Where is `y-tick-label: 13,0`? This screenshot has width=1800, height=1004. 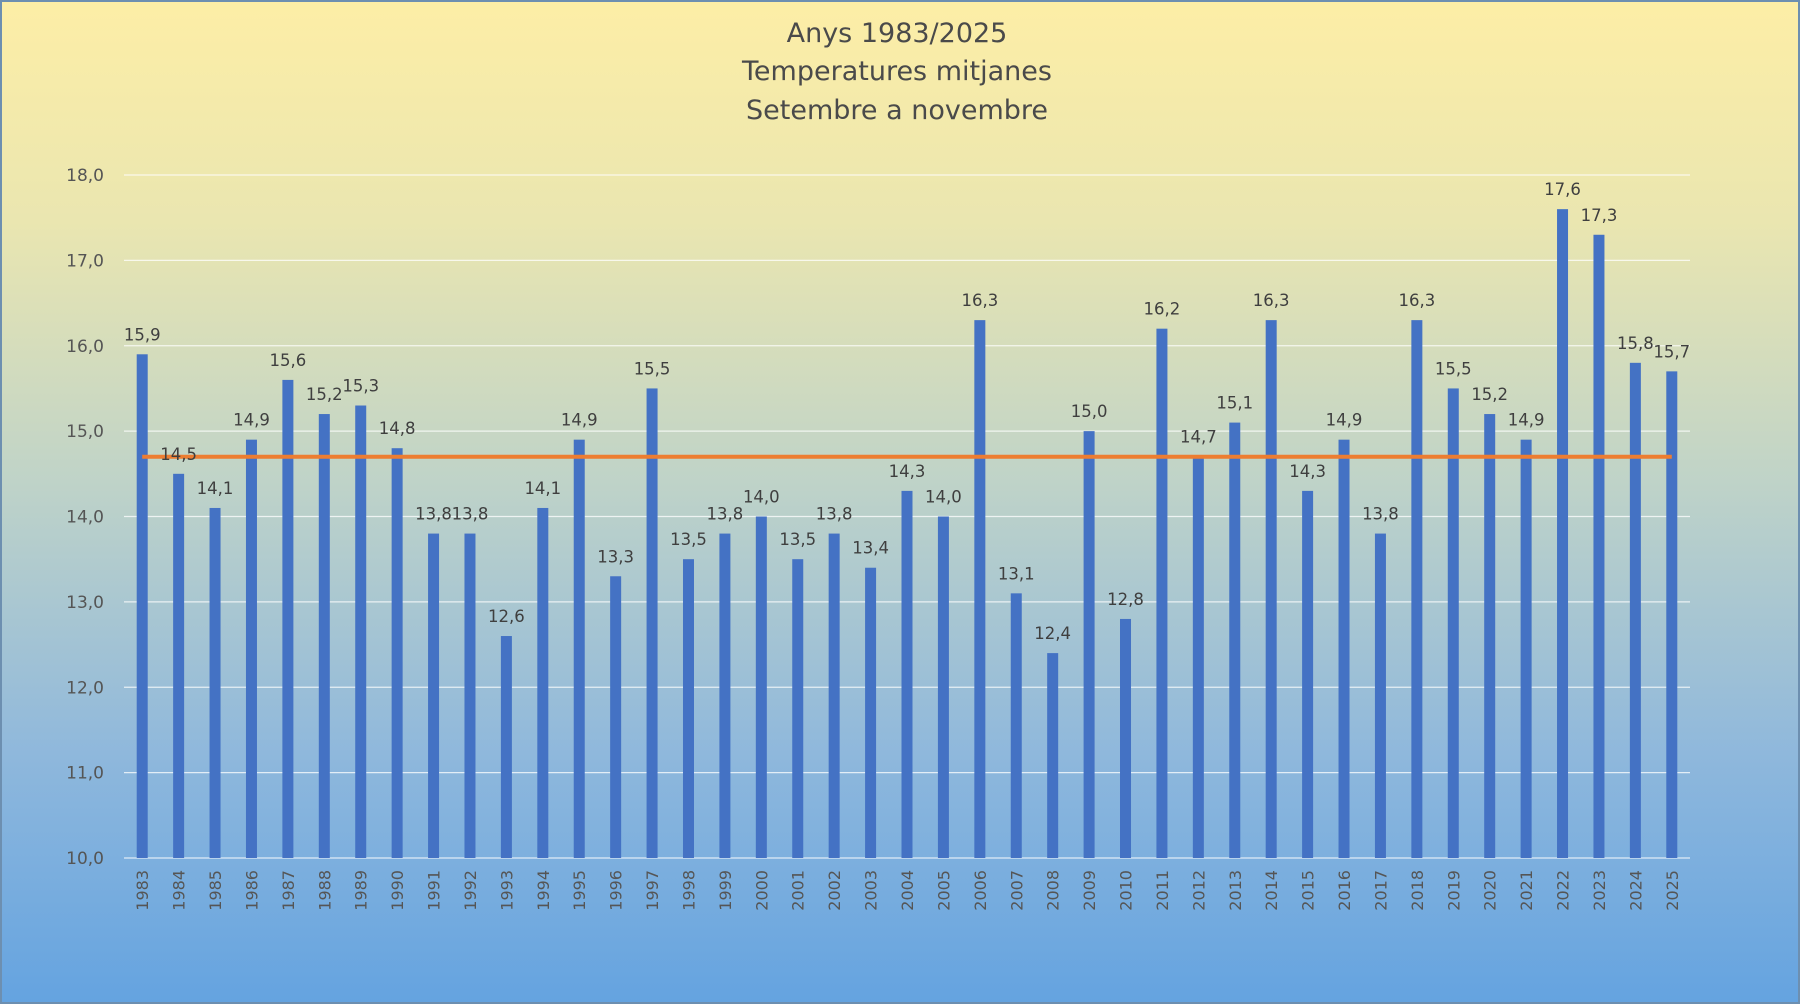
y-tick-label: 13,0 is located at coordinates (85, 603).